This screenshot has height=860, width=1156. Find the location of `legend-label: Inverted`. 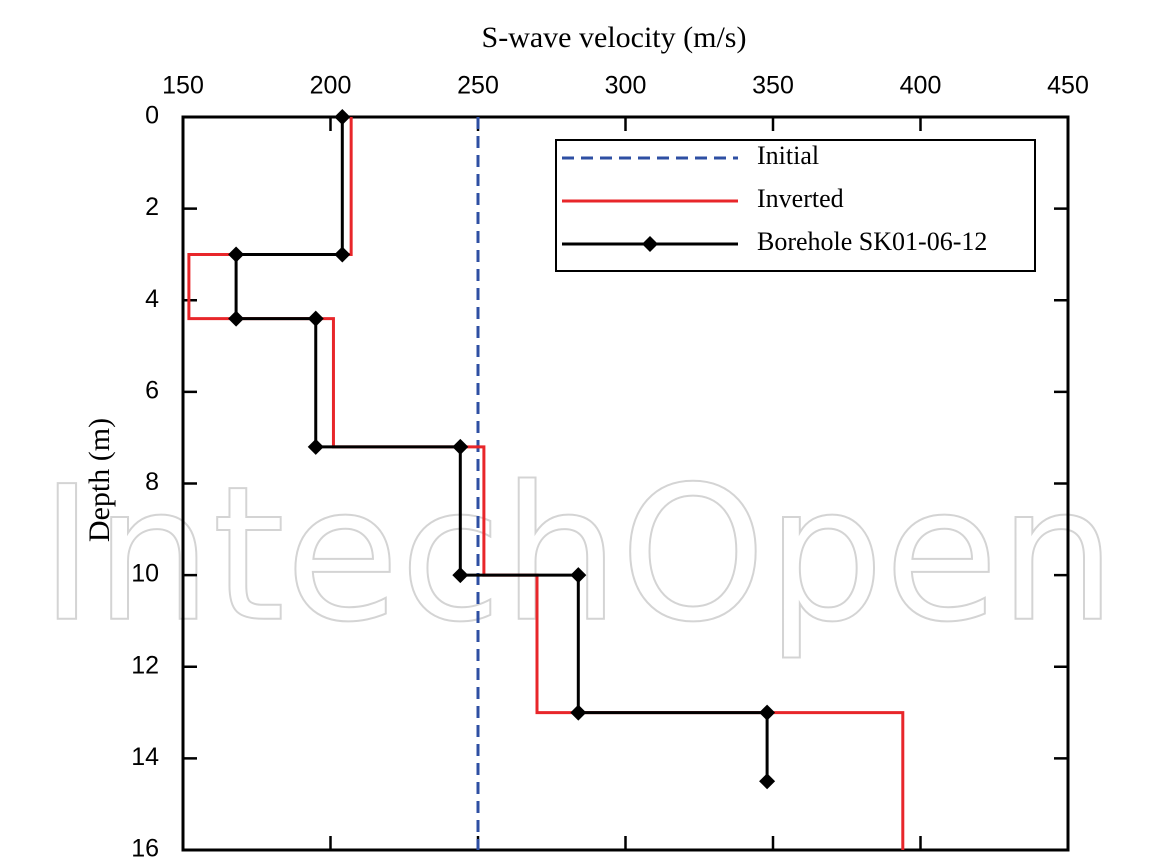

legend-label: Inverted is located at coordinates (800, 198).